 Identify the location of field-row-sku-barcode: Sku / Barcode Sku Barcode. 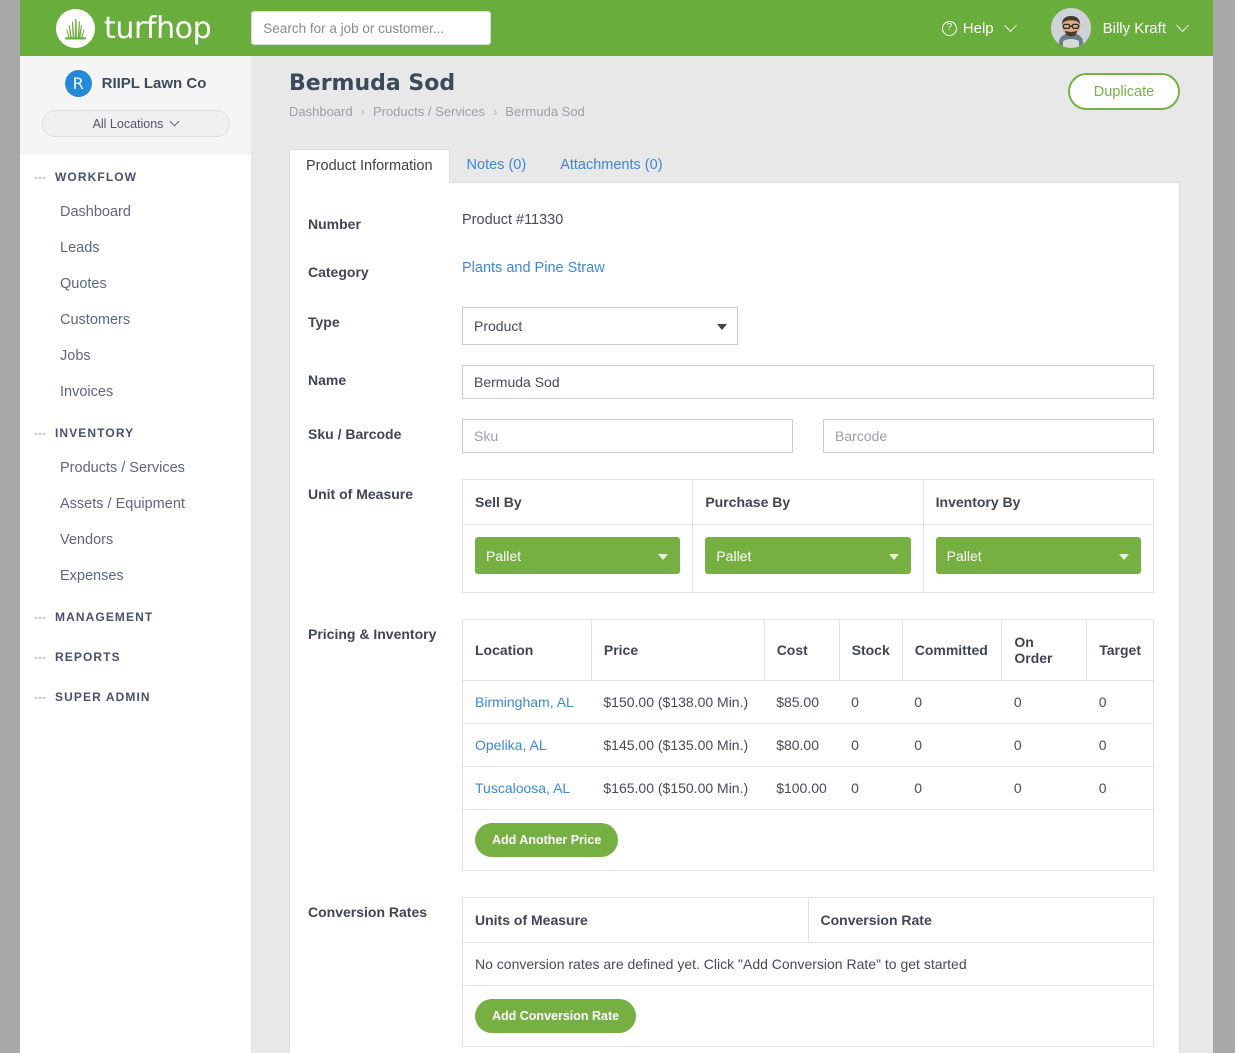
(734, 436).